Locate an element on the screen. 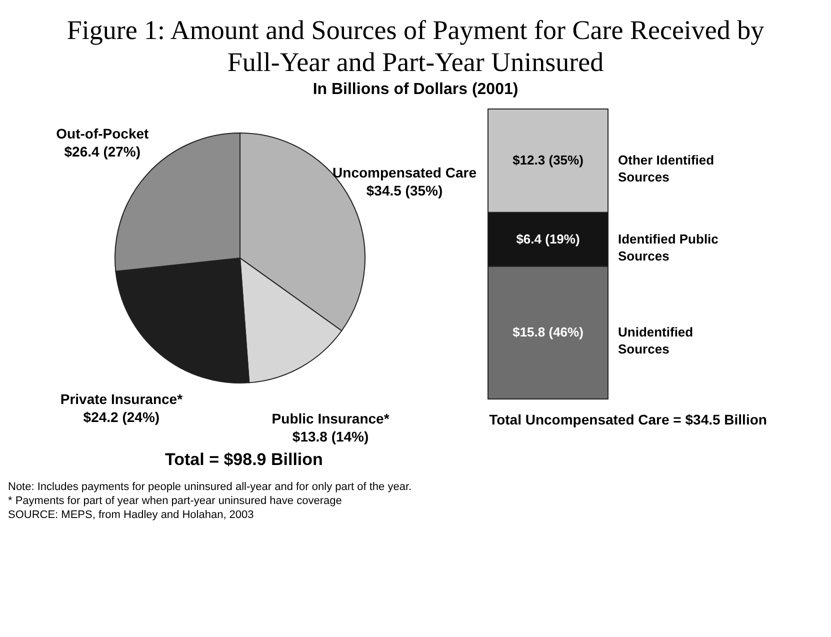 This screenshot has width=831, height=637. slice-label: Out-of-Pocket is located at coordinates (103, 133).